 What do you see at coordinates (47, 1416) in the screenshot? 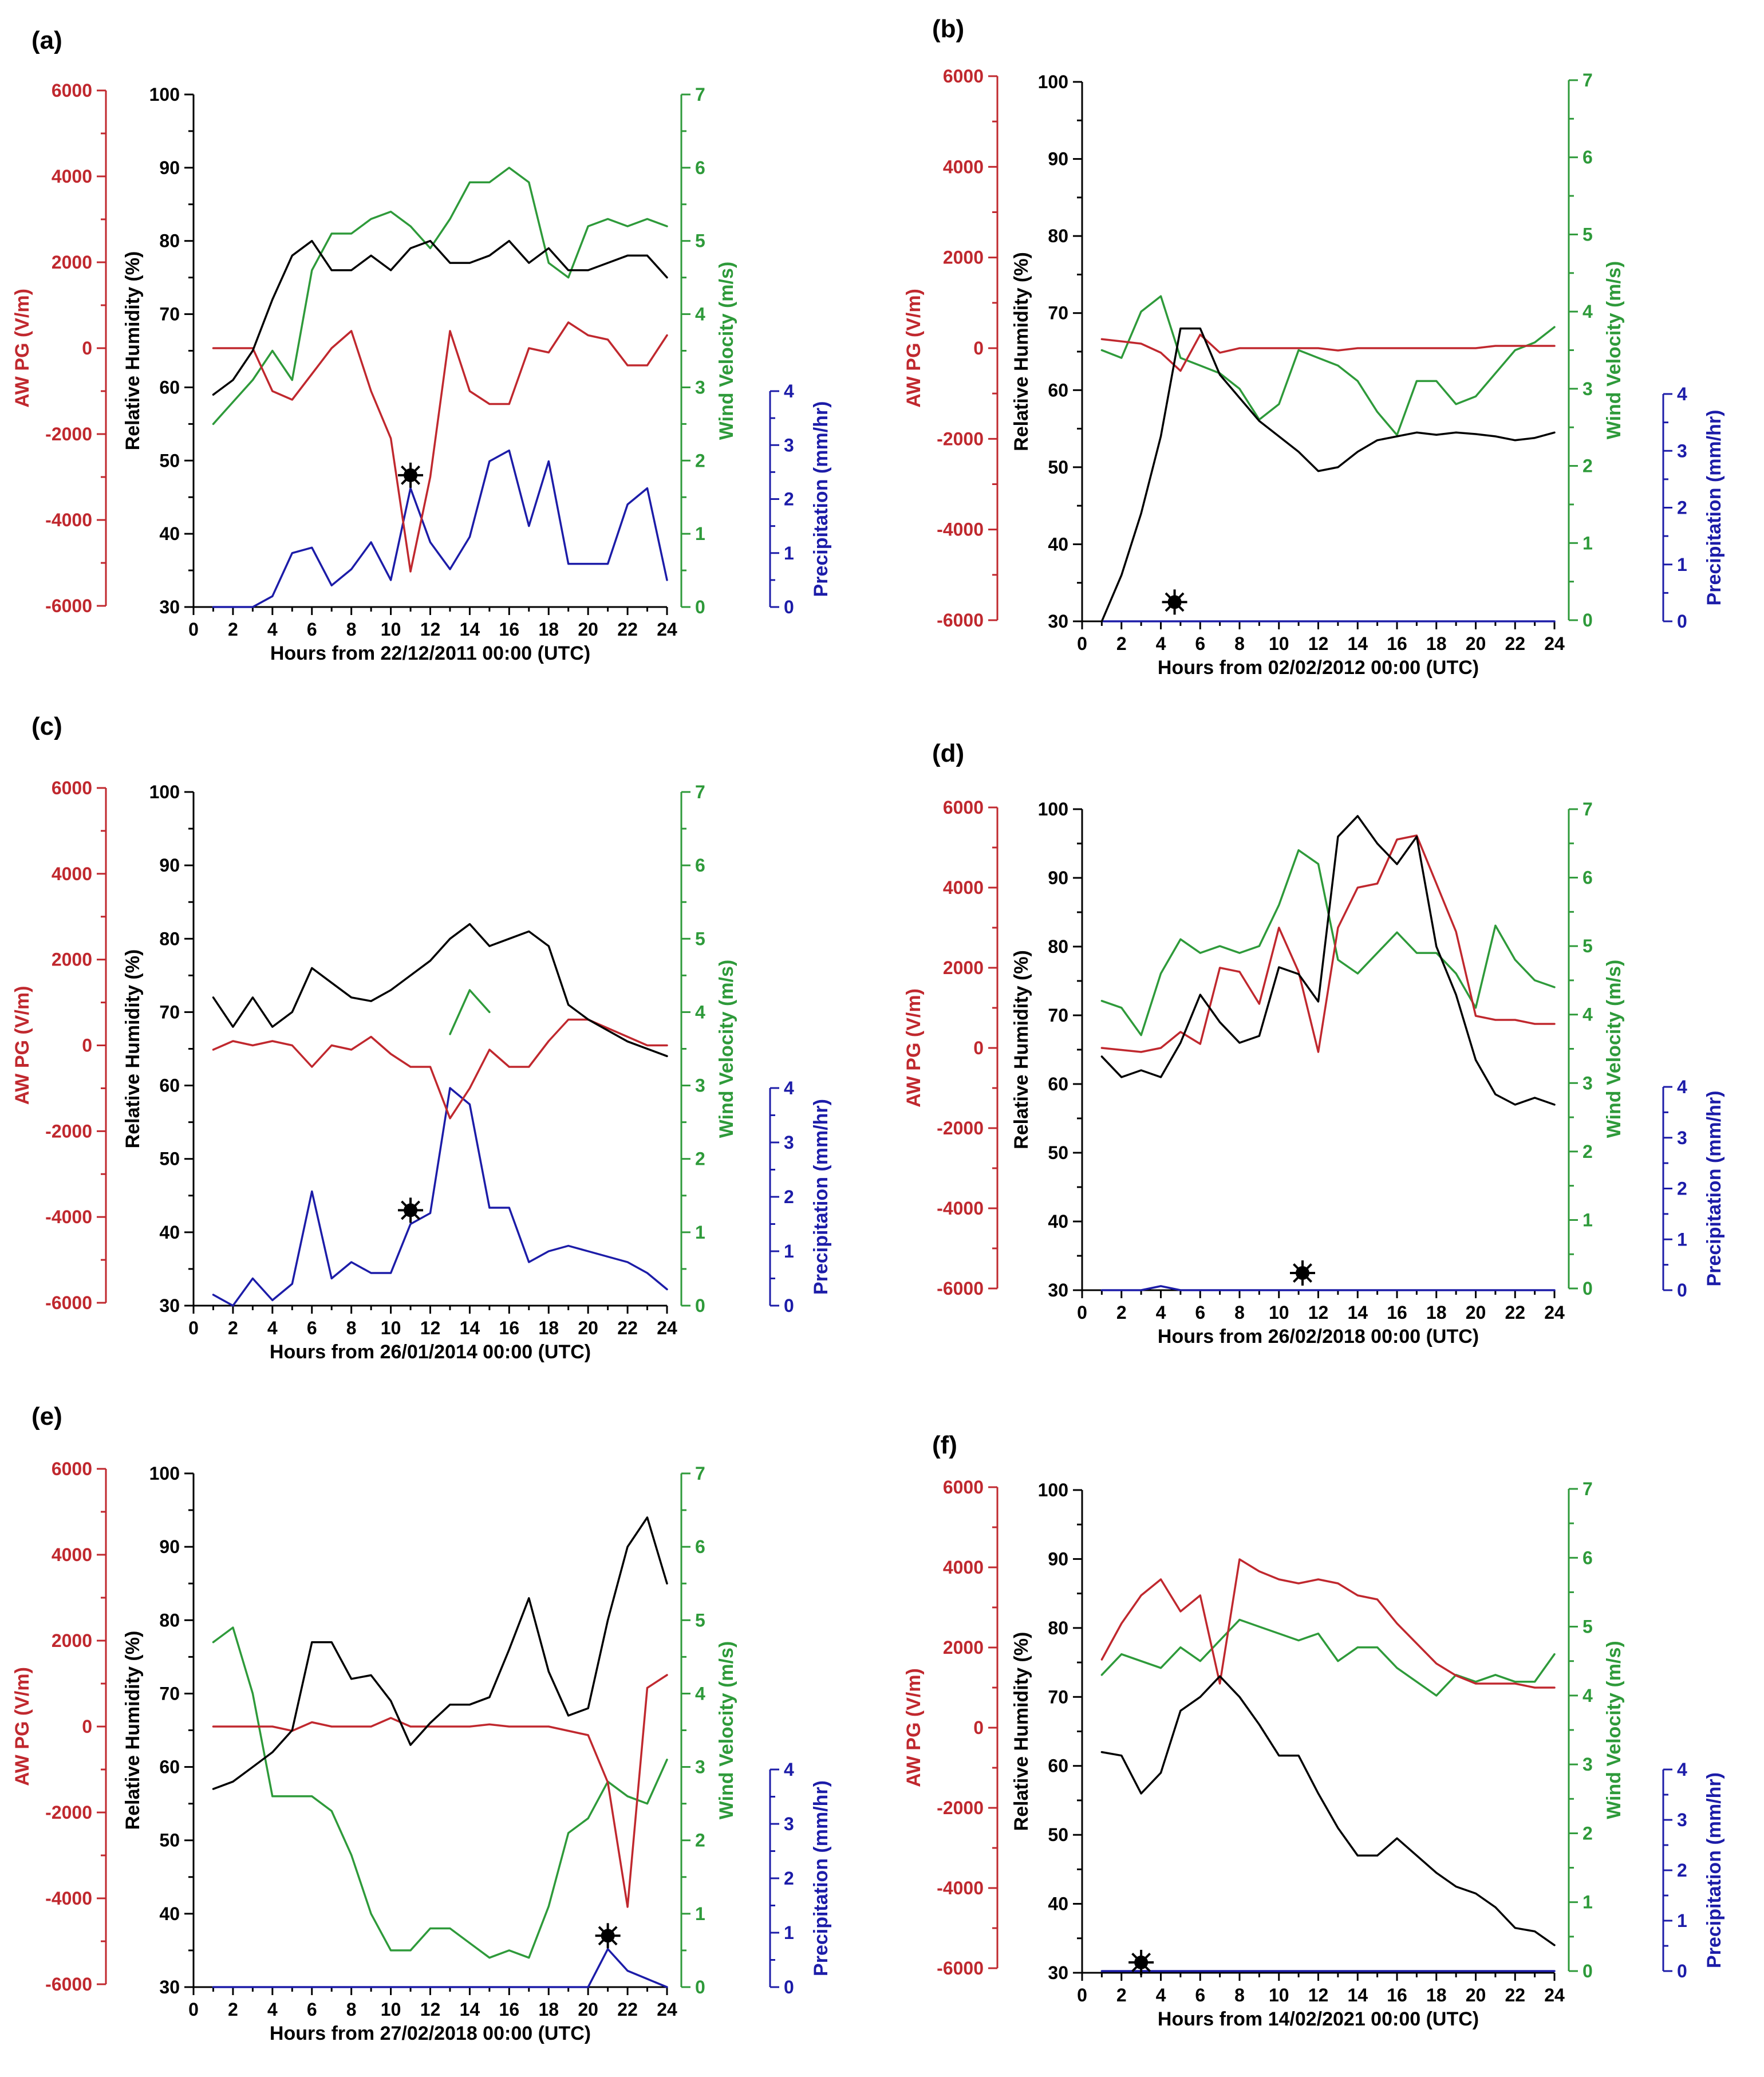
I see `panel-label: (e)` at bounding box center [47, 1416].